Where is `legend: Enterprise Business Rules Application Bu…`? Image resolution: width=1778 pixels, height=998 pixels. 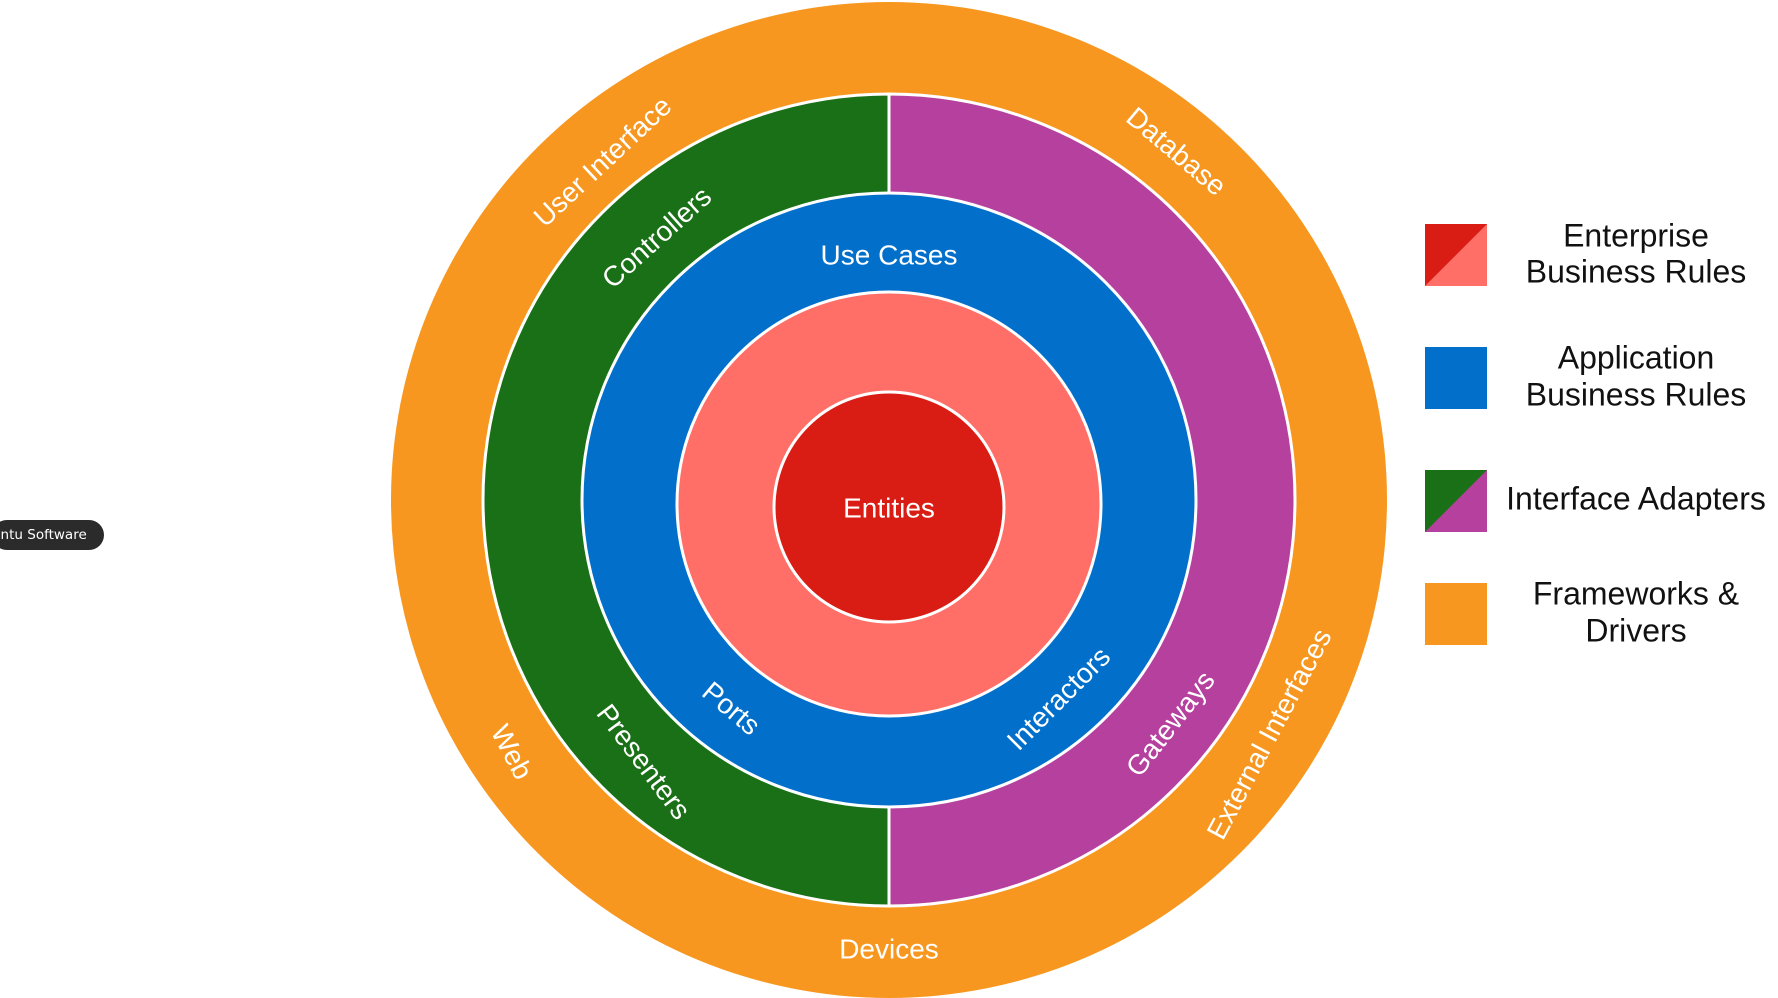 legend: Enterprise Business Rules Application Bu… is located at coordinates (1595, 432).